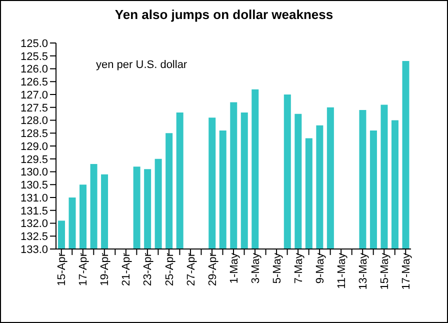 This screenshot has width=448, height=323. Describe the element at coordinates (34, 224) in the screenshot. I see `y-tick-label: 132.0` at that location.